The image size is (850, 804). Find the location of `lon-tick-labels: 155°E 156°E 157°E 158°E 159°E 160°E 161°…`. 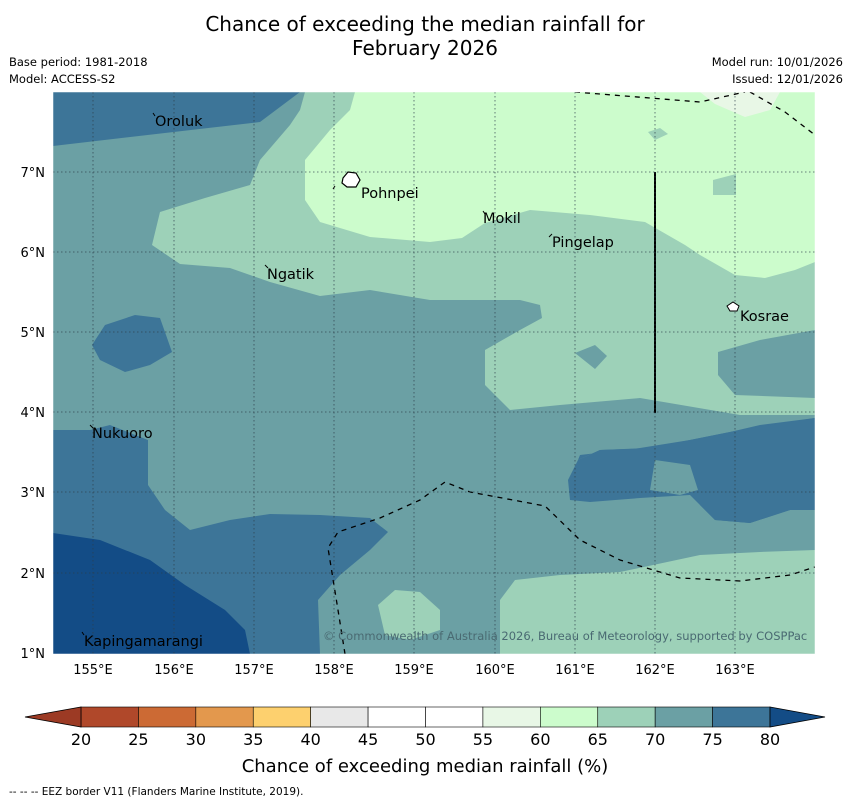

lon-tick-labels: 155°E 156°E 157°E 158°E 159°E 160°E 161°… is located at coordinates (414, 670).